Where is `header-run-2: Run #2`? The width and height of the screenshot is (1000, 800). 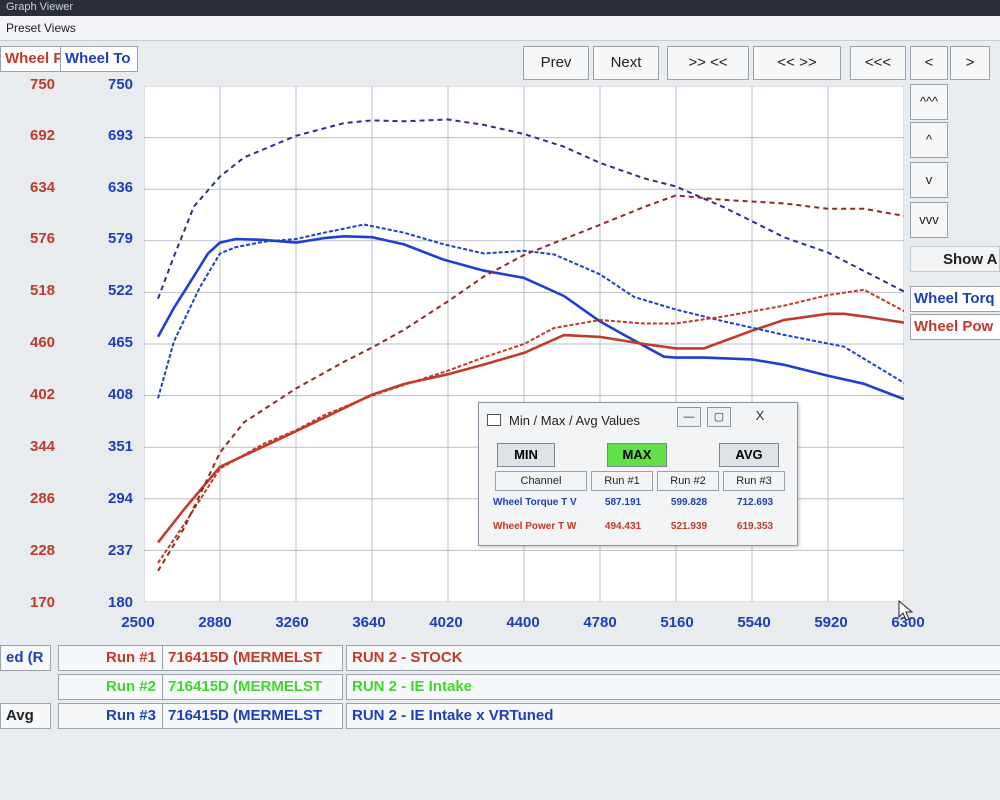 header-run-2: Run #2 is located at coordinates (688, 481).